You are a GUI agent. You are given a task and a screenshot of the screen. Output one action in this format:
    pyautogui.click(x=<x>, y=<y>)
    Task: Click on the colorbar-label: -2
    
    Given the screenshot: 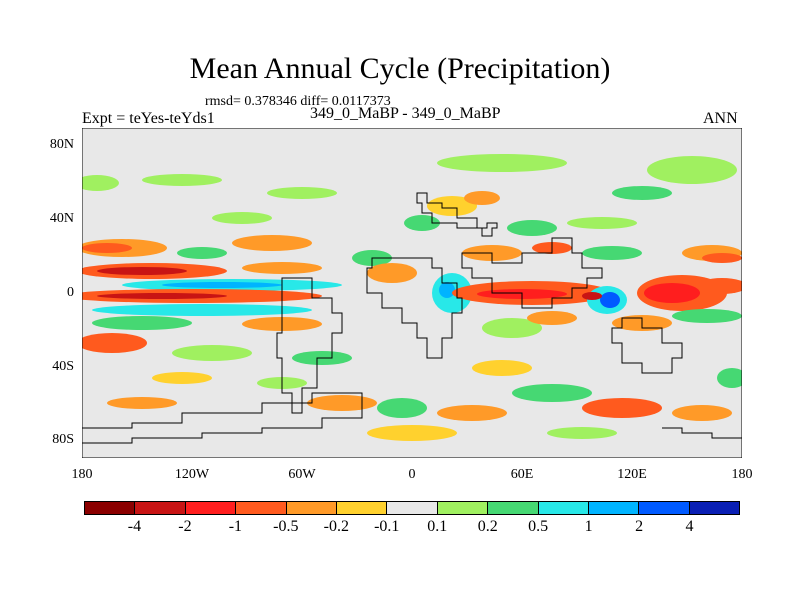 What is the action you would take?
    pyautogui.click(x=185, y=526)
    